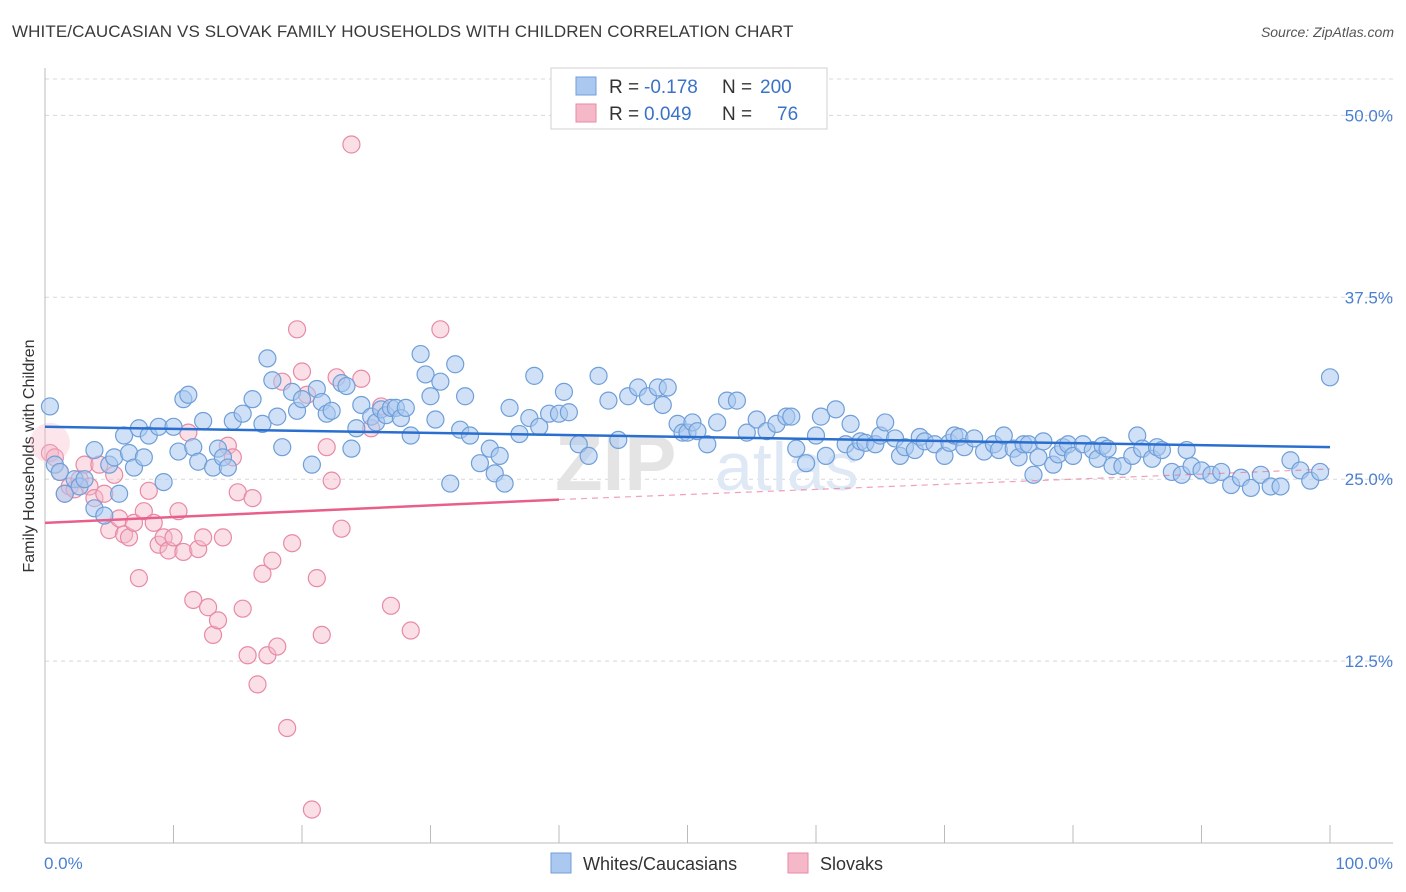 Image resolution: width=1406 pixels, height=892 pixels. Describe the element at coordinates (302, 511) in the screenshot. I see `slovaks-trend-line` at that location.